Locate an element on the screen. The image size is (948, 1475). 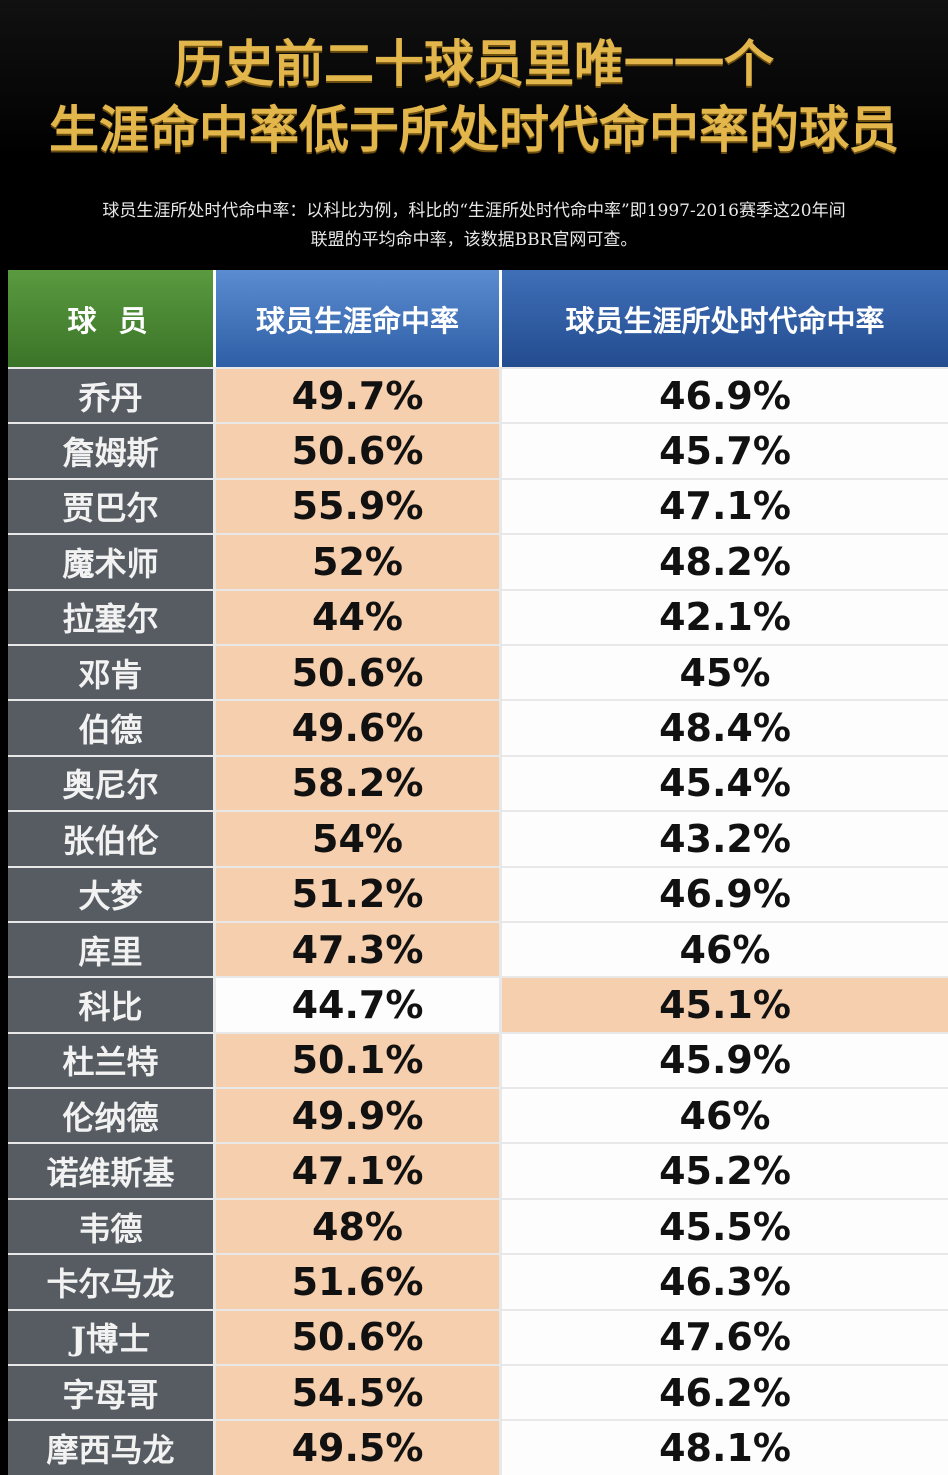
era-fg-cell: 45.4% is located at coordinates (725, 783).